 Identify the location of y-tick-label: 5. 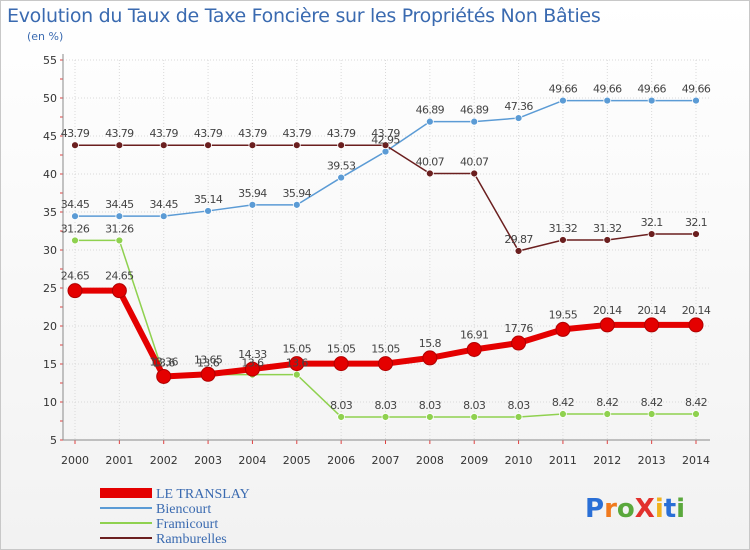
(53, 440).